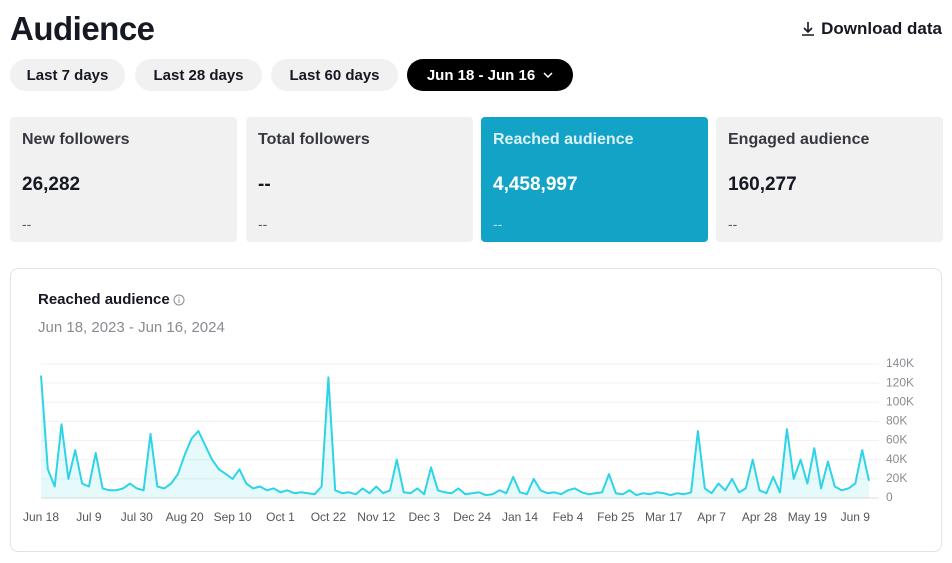 The image size is (952, 563). I want to click on download-label: Download data, so click(881, 28).